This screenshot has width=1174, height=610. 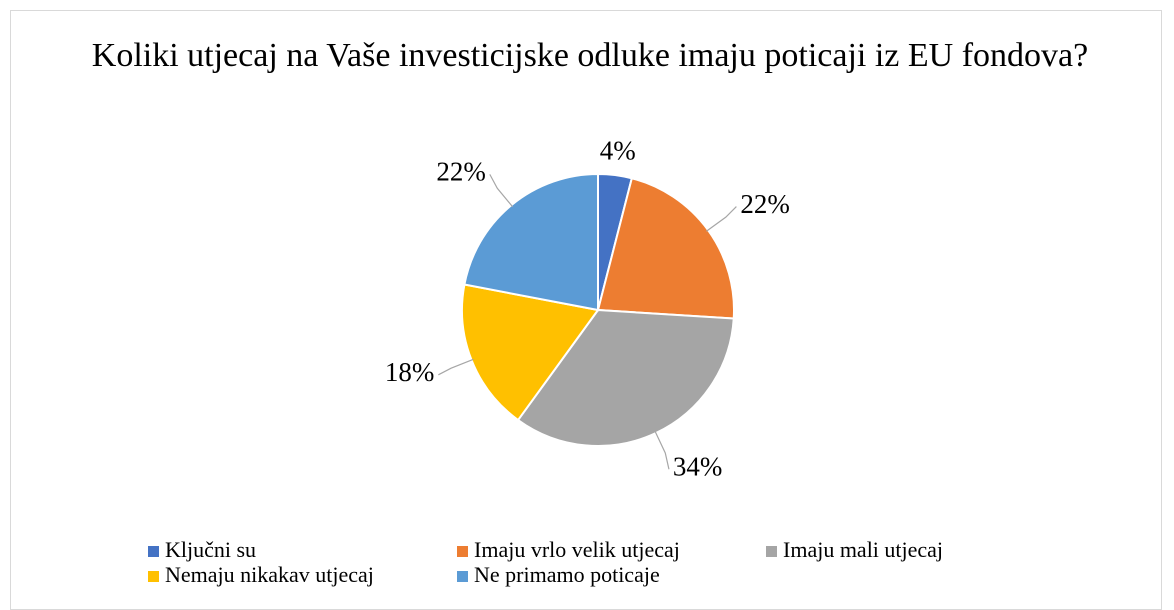 I want to click on legend-label: Ne primamo poticaje, so click(x=567, y=574).